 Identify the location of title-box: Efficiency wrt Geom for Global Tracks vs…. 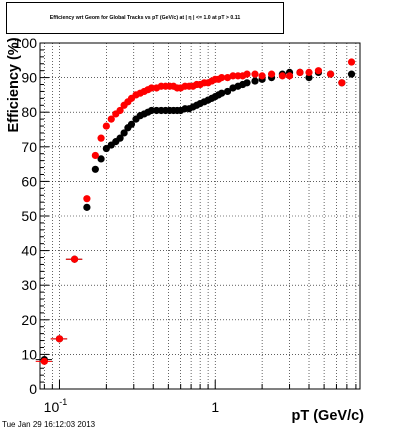
(145, 18).